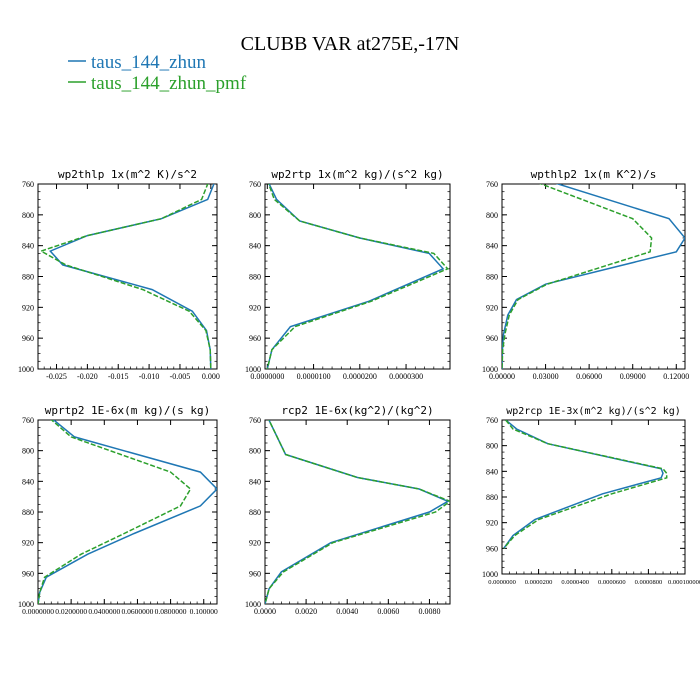 The image size is (700, 700). I want to click on x-tick-label: 0.06000, so click(589, 376).